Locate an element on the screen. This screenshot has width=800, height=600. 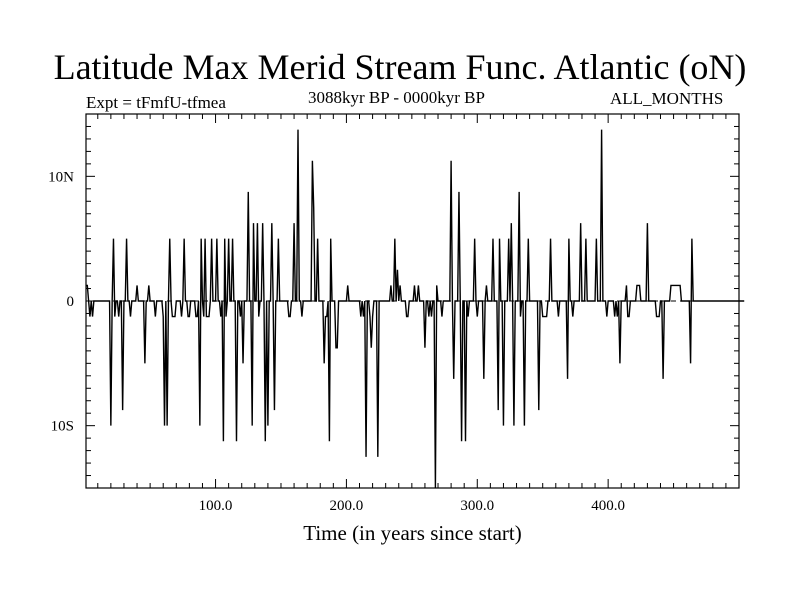
x-axis-title: Time (in years since start) is located at coordinates (412, 533).